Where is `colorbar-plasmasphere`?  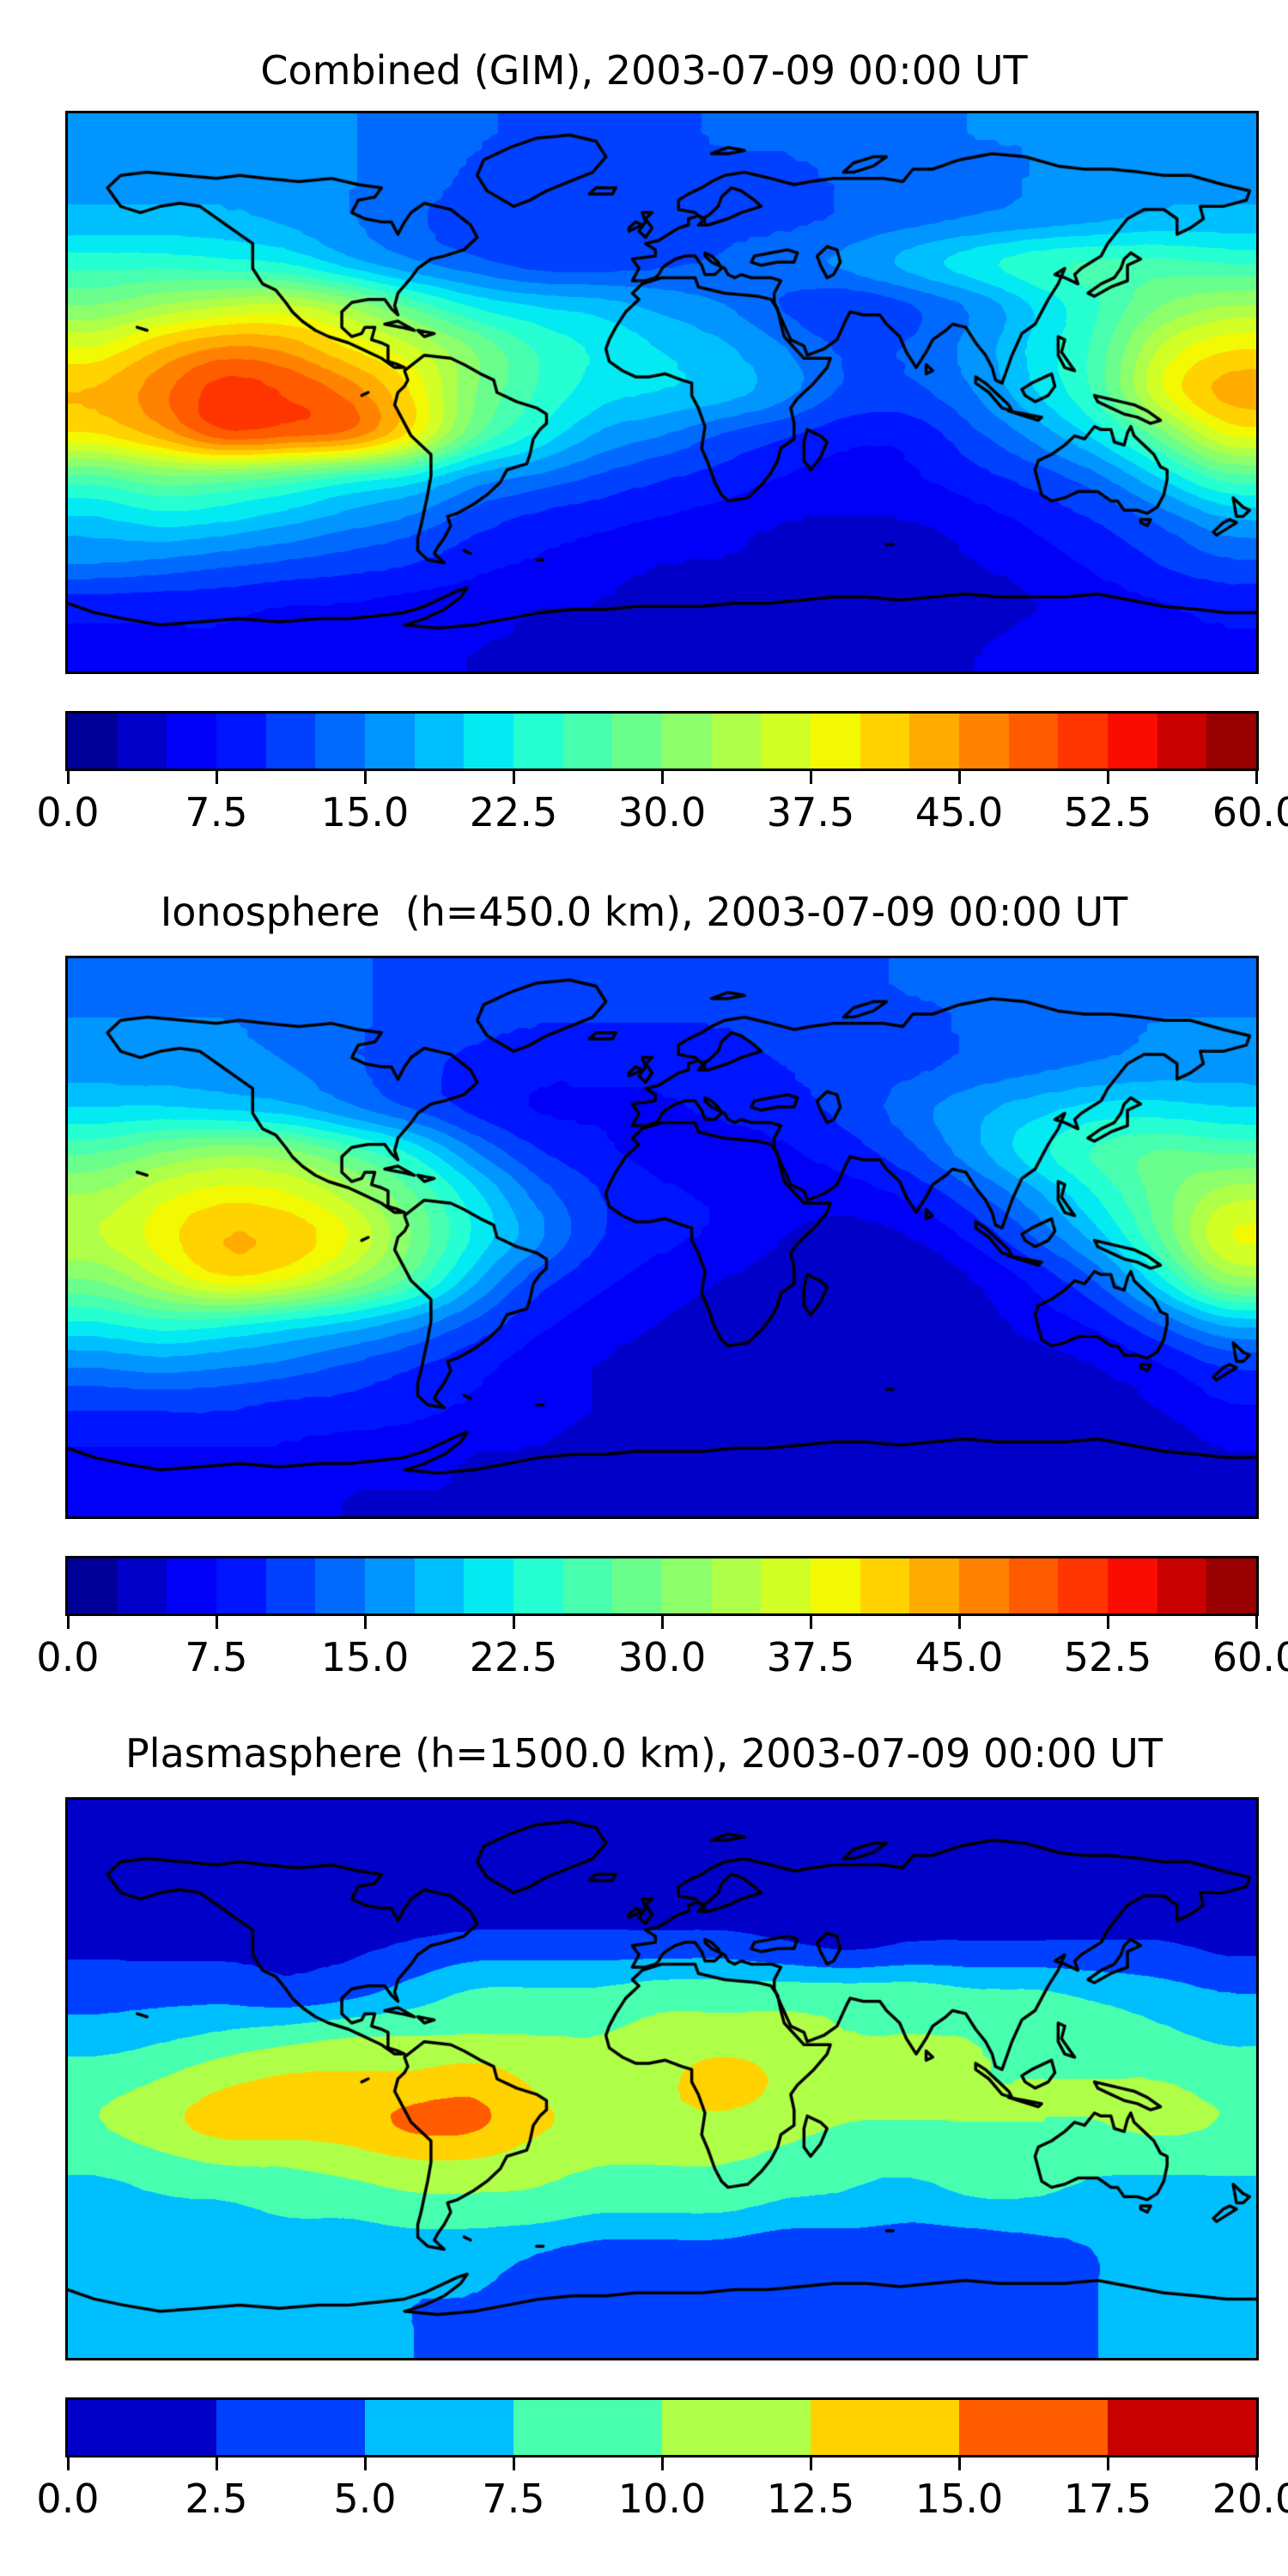
colorbar-plasmasphere is located at coordinates (662, 2427).